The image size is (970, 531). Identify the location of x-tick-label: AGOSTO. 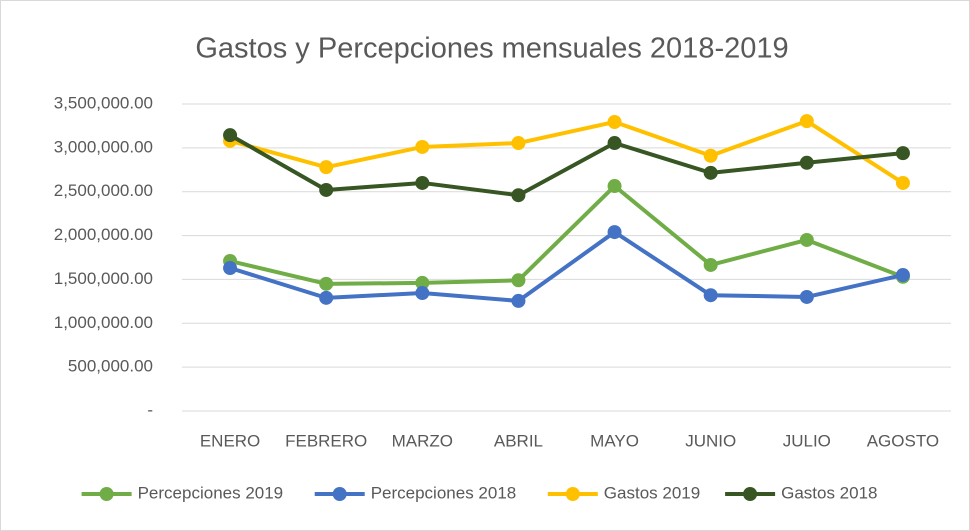
(903, 440).